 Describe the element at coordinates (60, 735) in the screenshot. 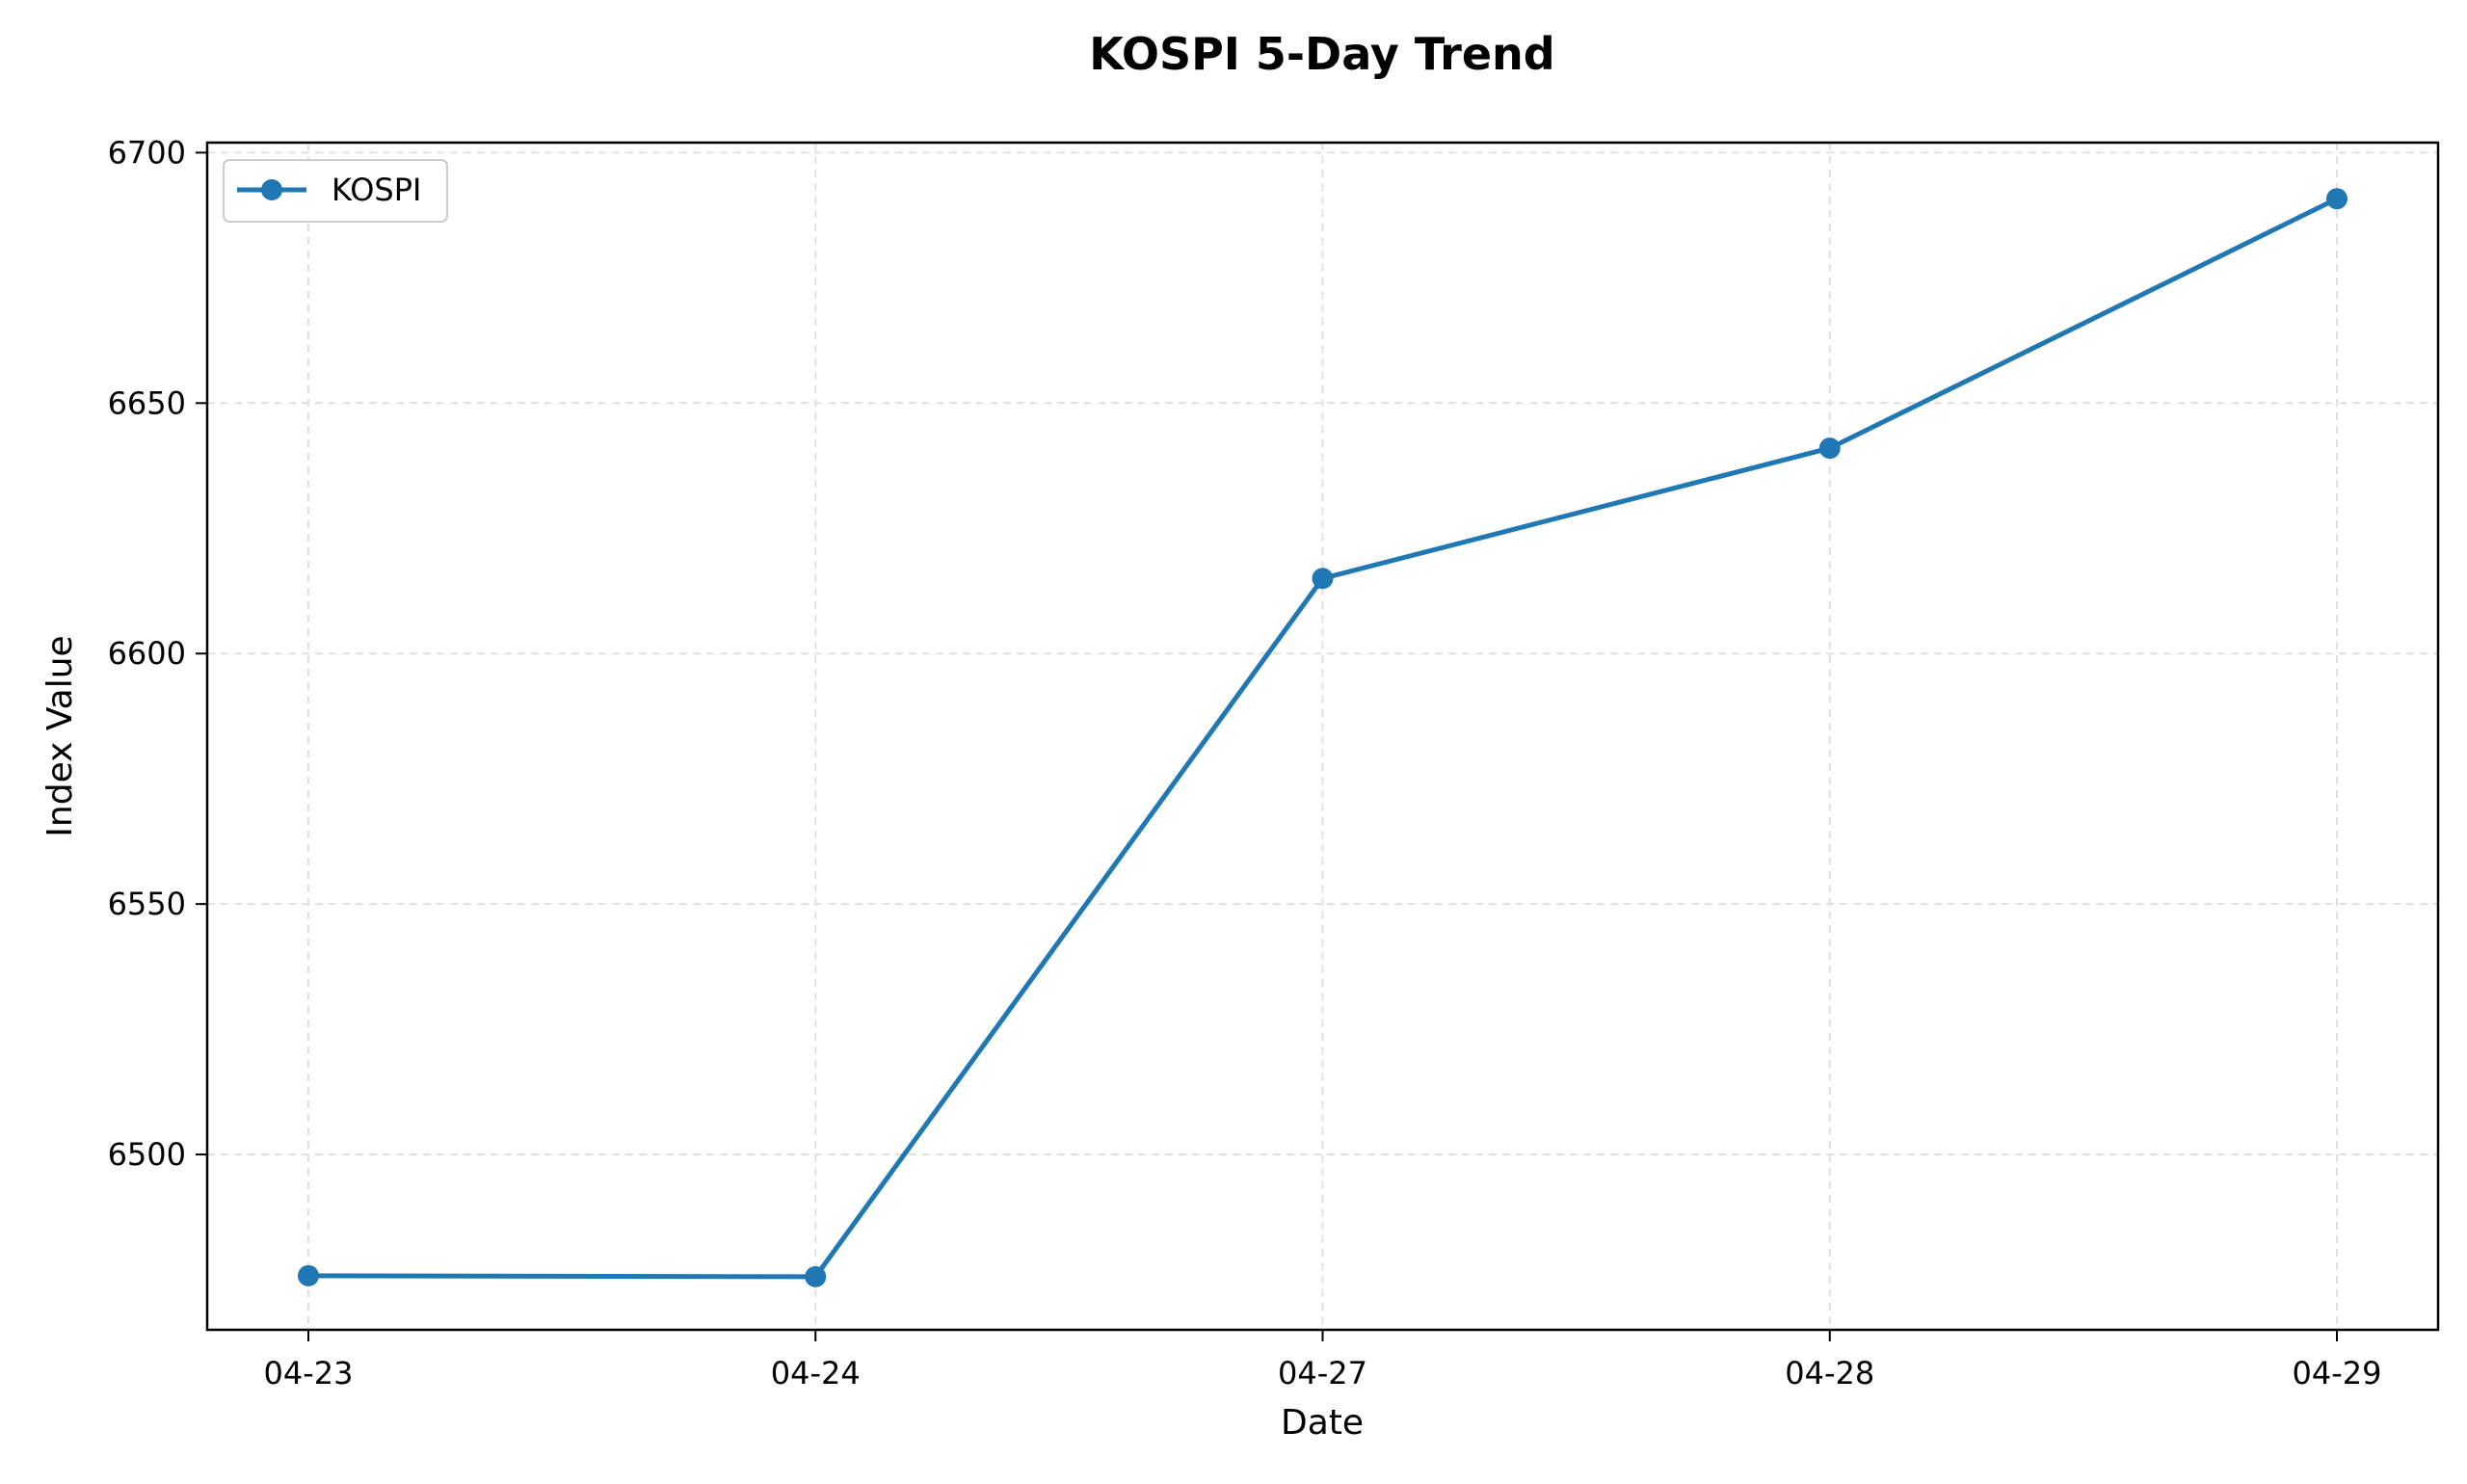

I see `y-axis-label: Index Value` at that location.